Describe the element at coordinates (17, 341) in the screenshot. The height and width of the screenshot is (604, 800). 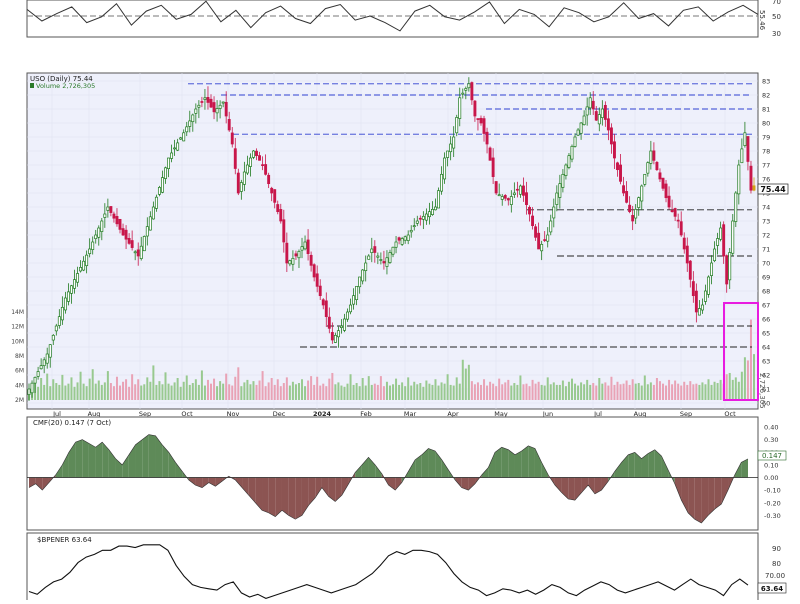
I see `volume-tick-label: 10M` at that location.